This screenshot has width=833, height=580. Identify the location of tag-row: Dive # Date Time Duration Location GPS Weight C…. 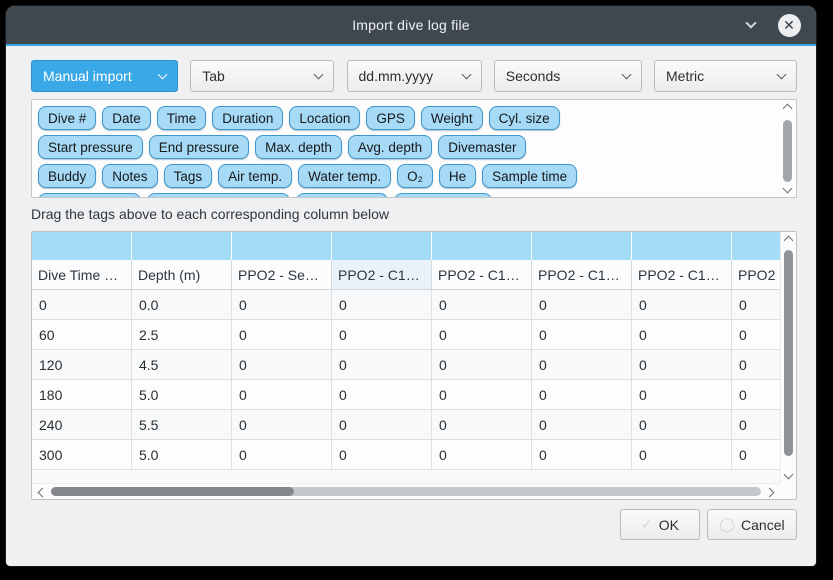
(407, 118).